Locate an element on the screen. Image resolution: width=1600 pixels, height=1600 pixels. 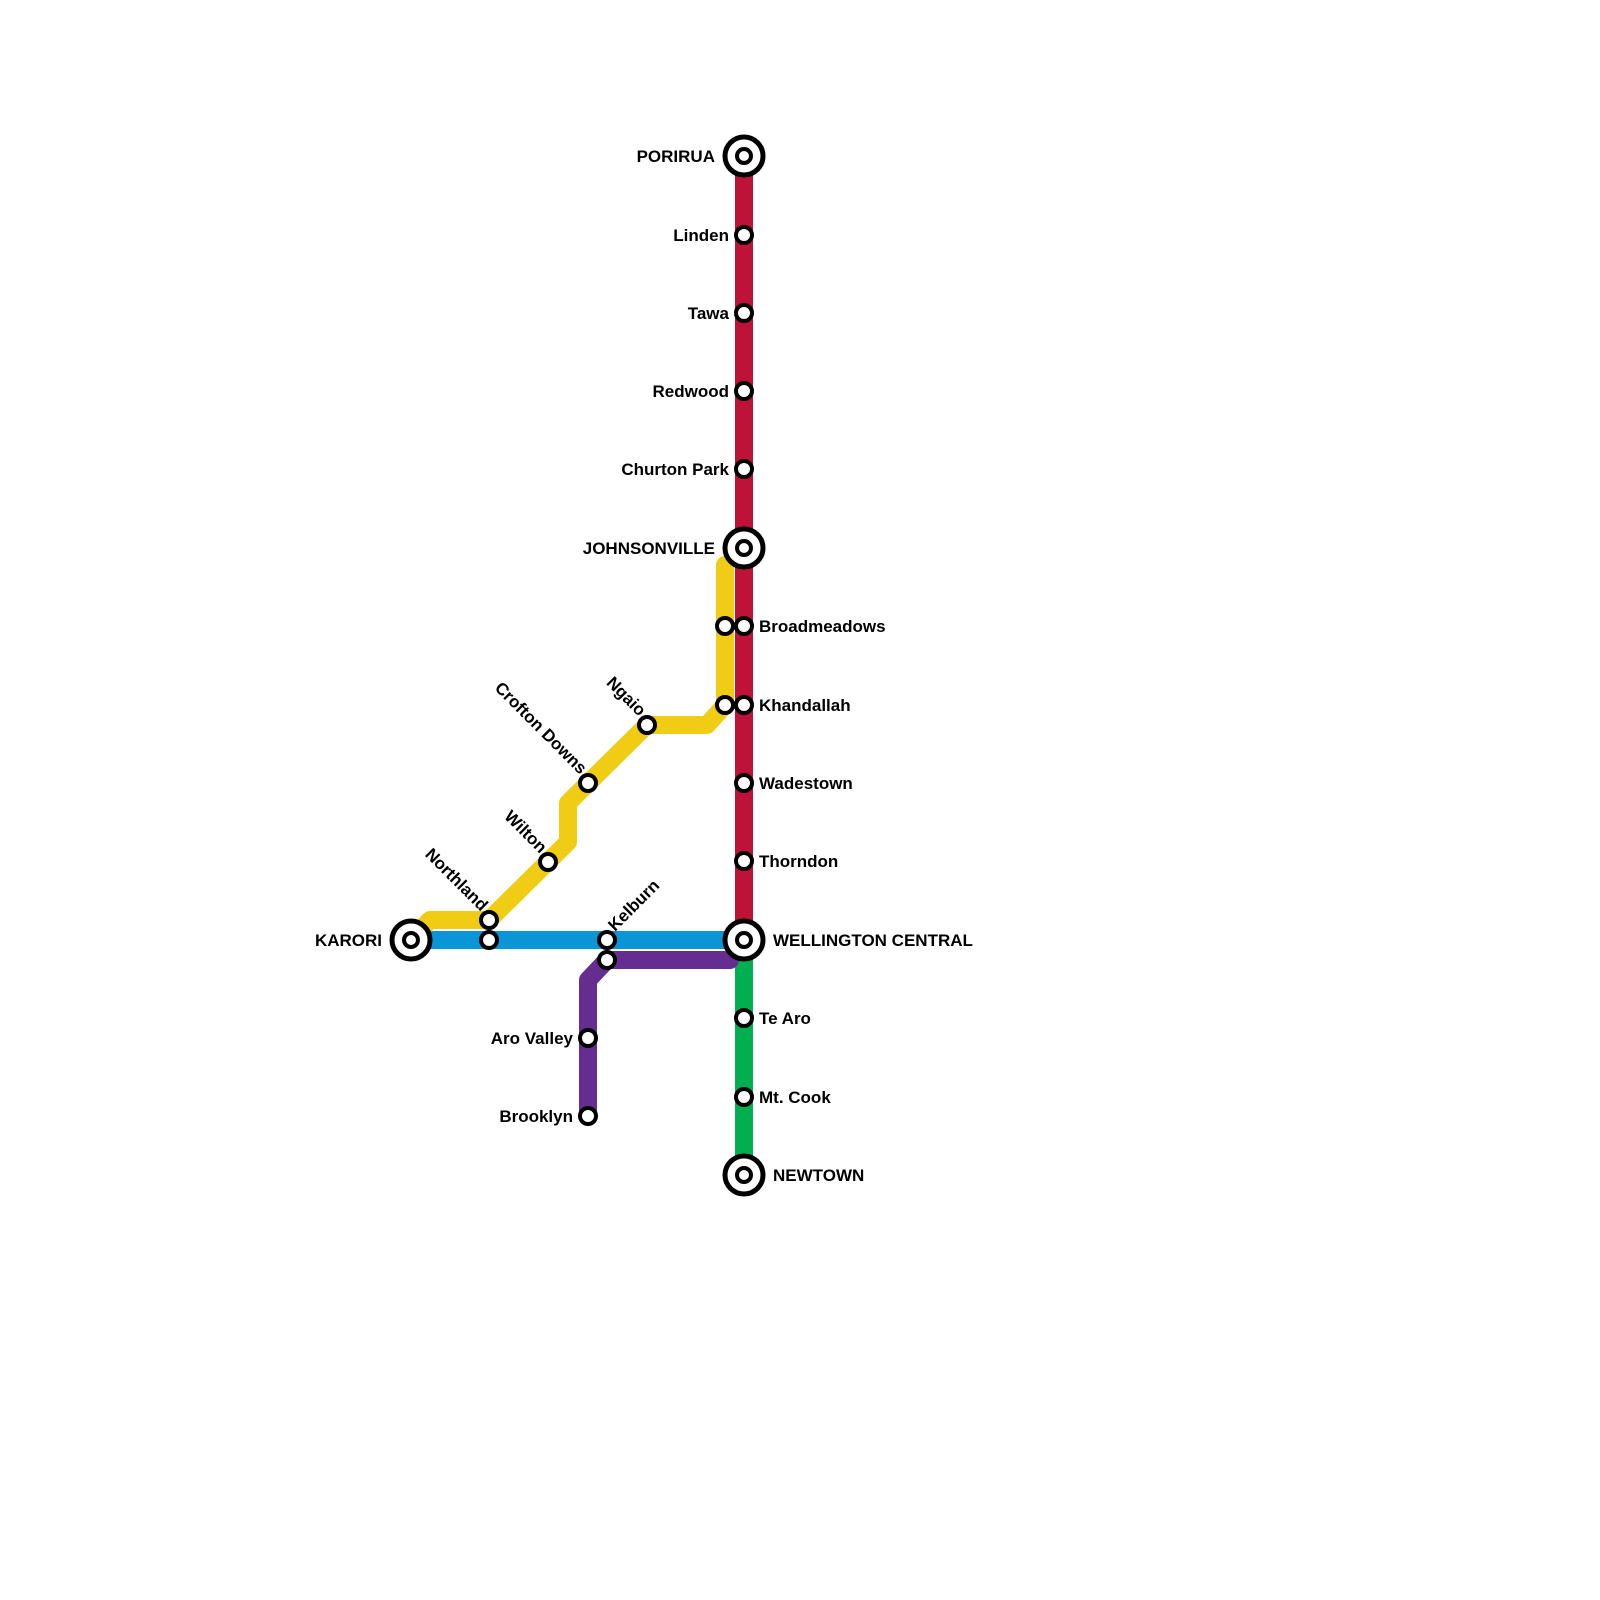
station-linden: Linden is located at coordinates (713, 235).